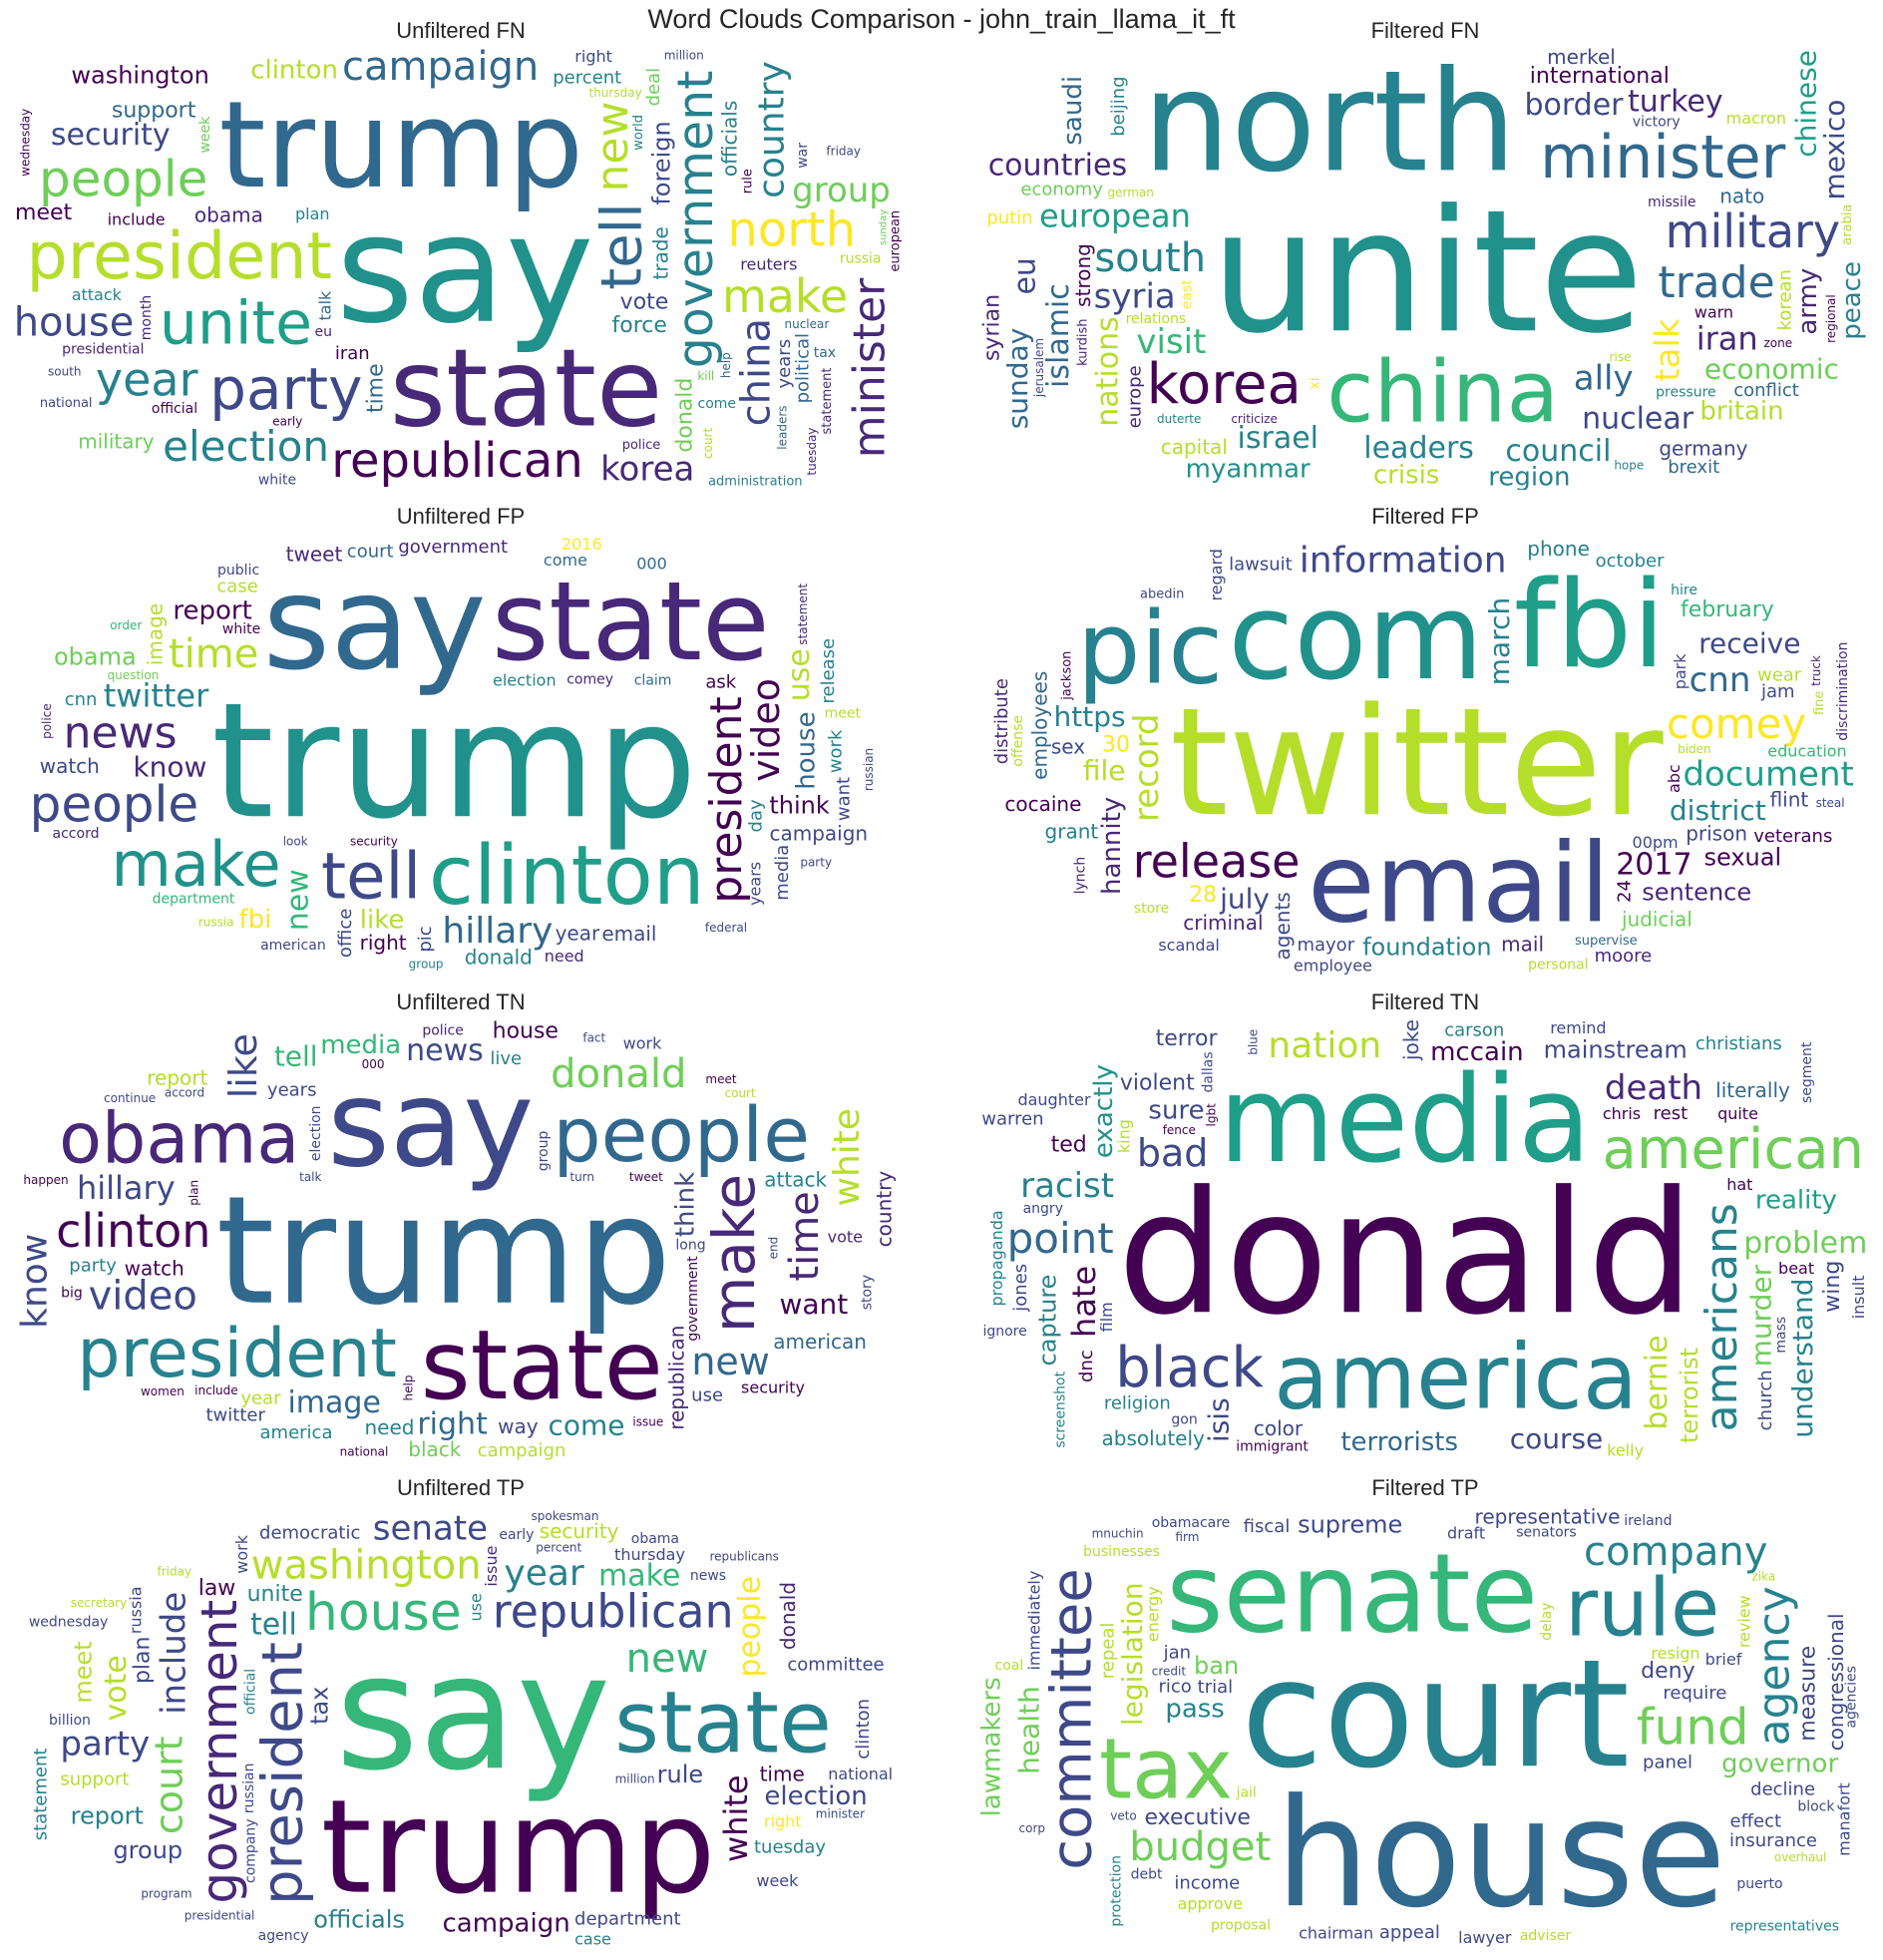  What do you see at coordinates (661, 253) in the screenshot?
I see `word-trade: trade` at bounding box center [661, 253].